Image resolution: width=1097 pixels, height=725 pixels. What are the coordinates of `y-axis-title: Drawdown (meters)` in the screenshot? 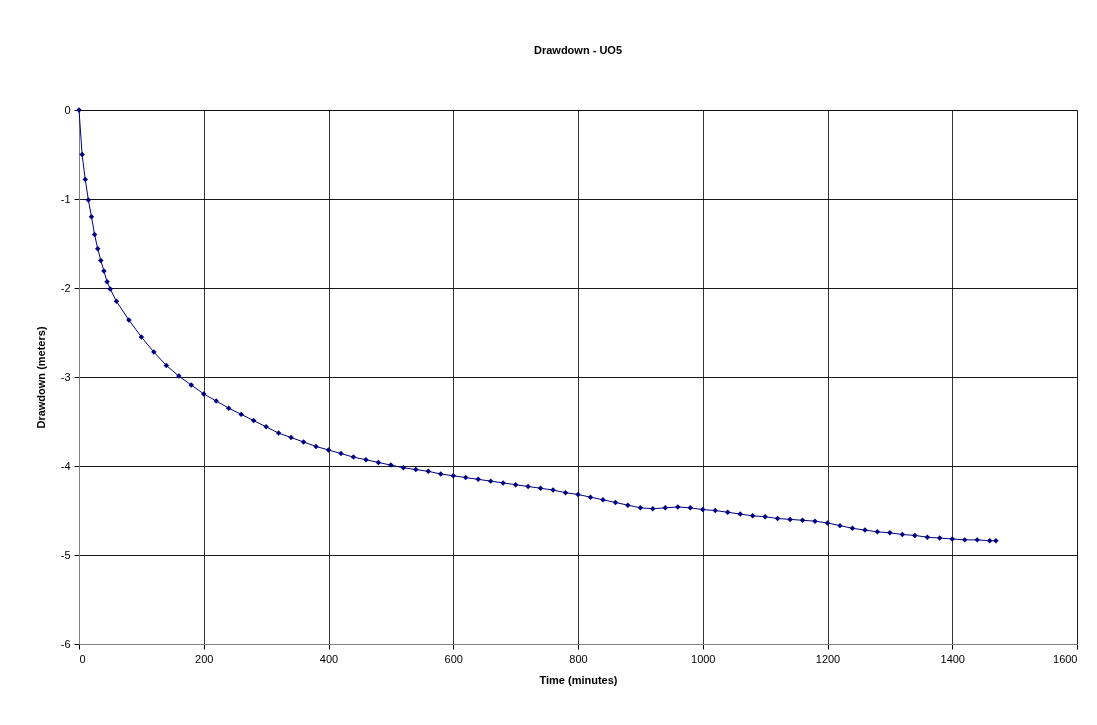 It's located at (40, 377).